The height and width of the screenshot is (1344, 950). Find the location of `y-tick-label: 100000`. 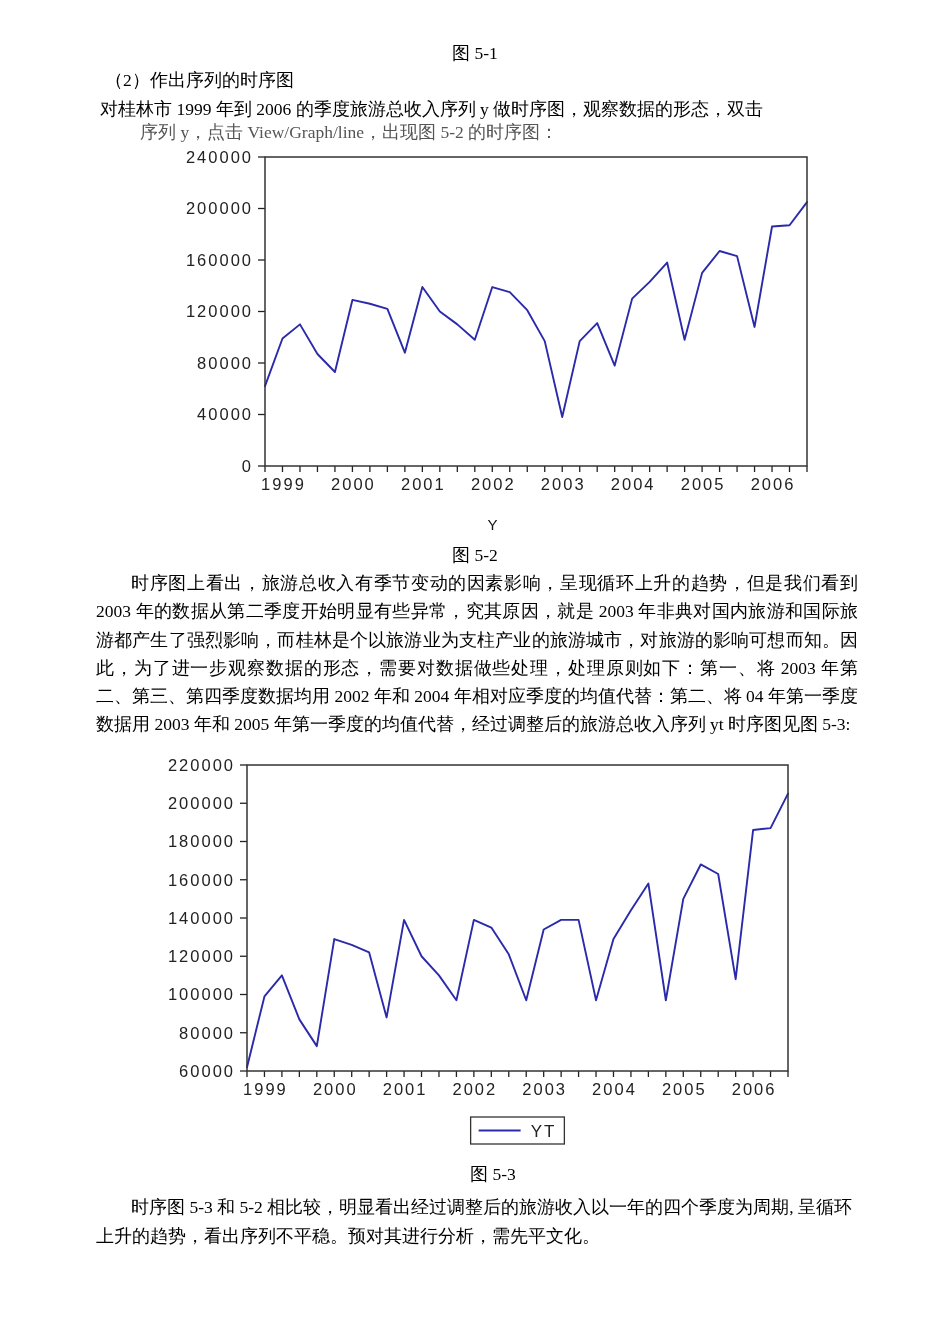

y-tick-label: 100000 is located at coordinates (201, 994).